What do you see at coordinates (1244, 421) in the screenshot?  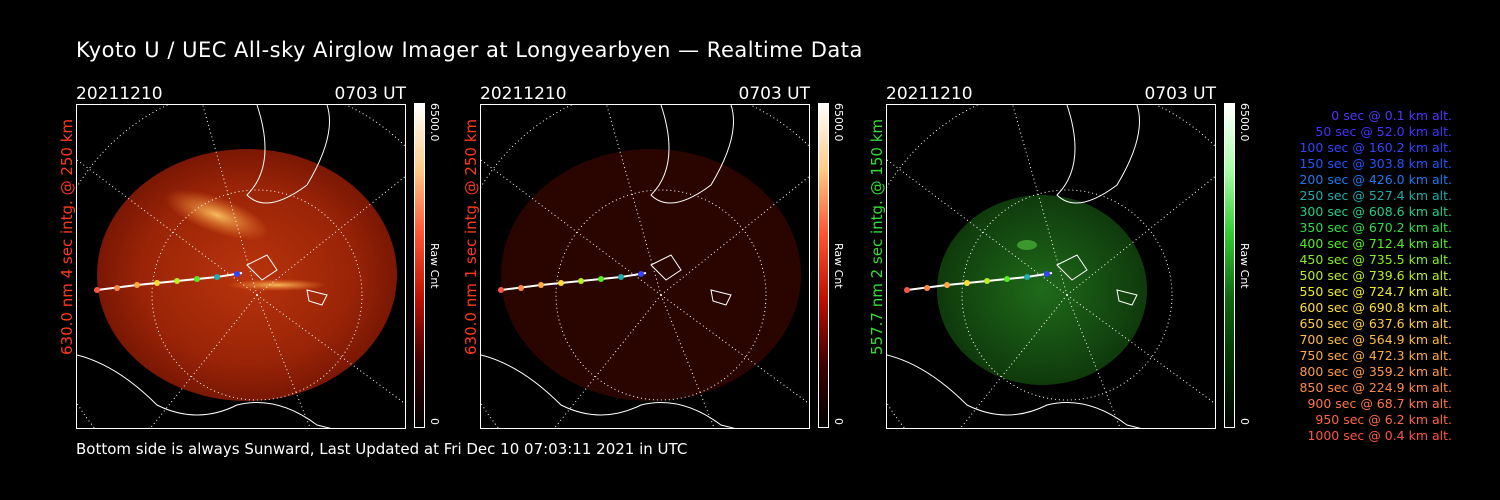 I see `colorbar-3-min: 0` at bounding box center [1244, 421].